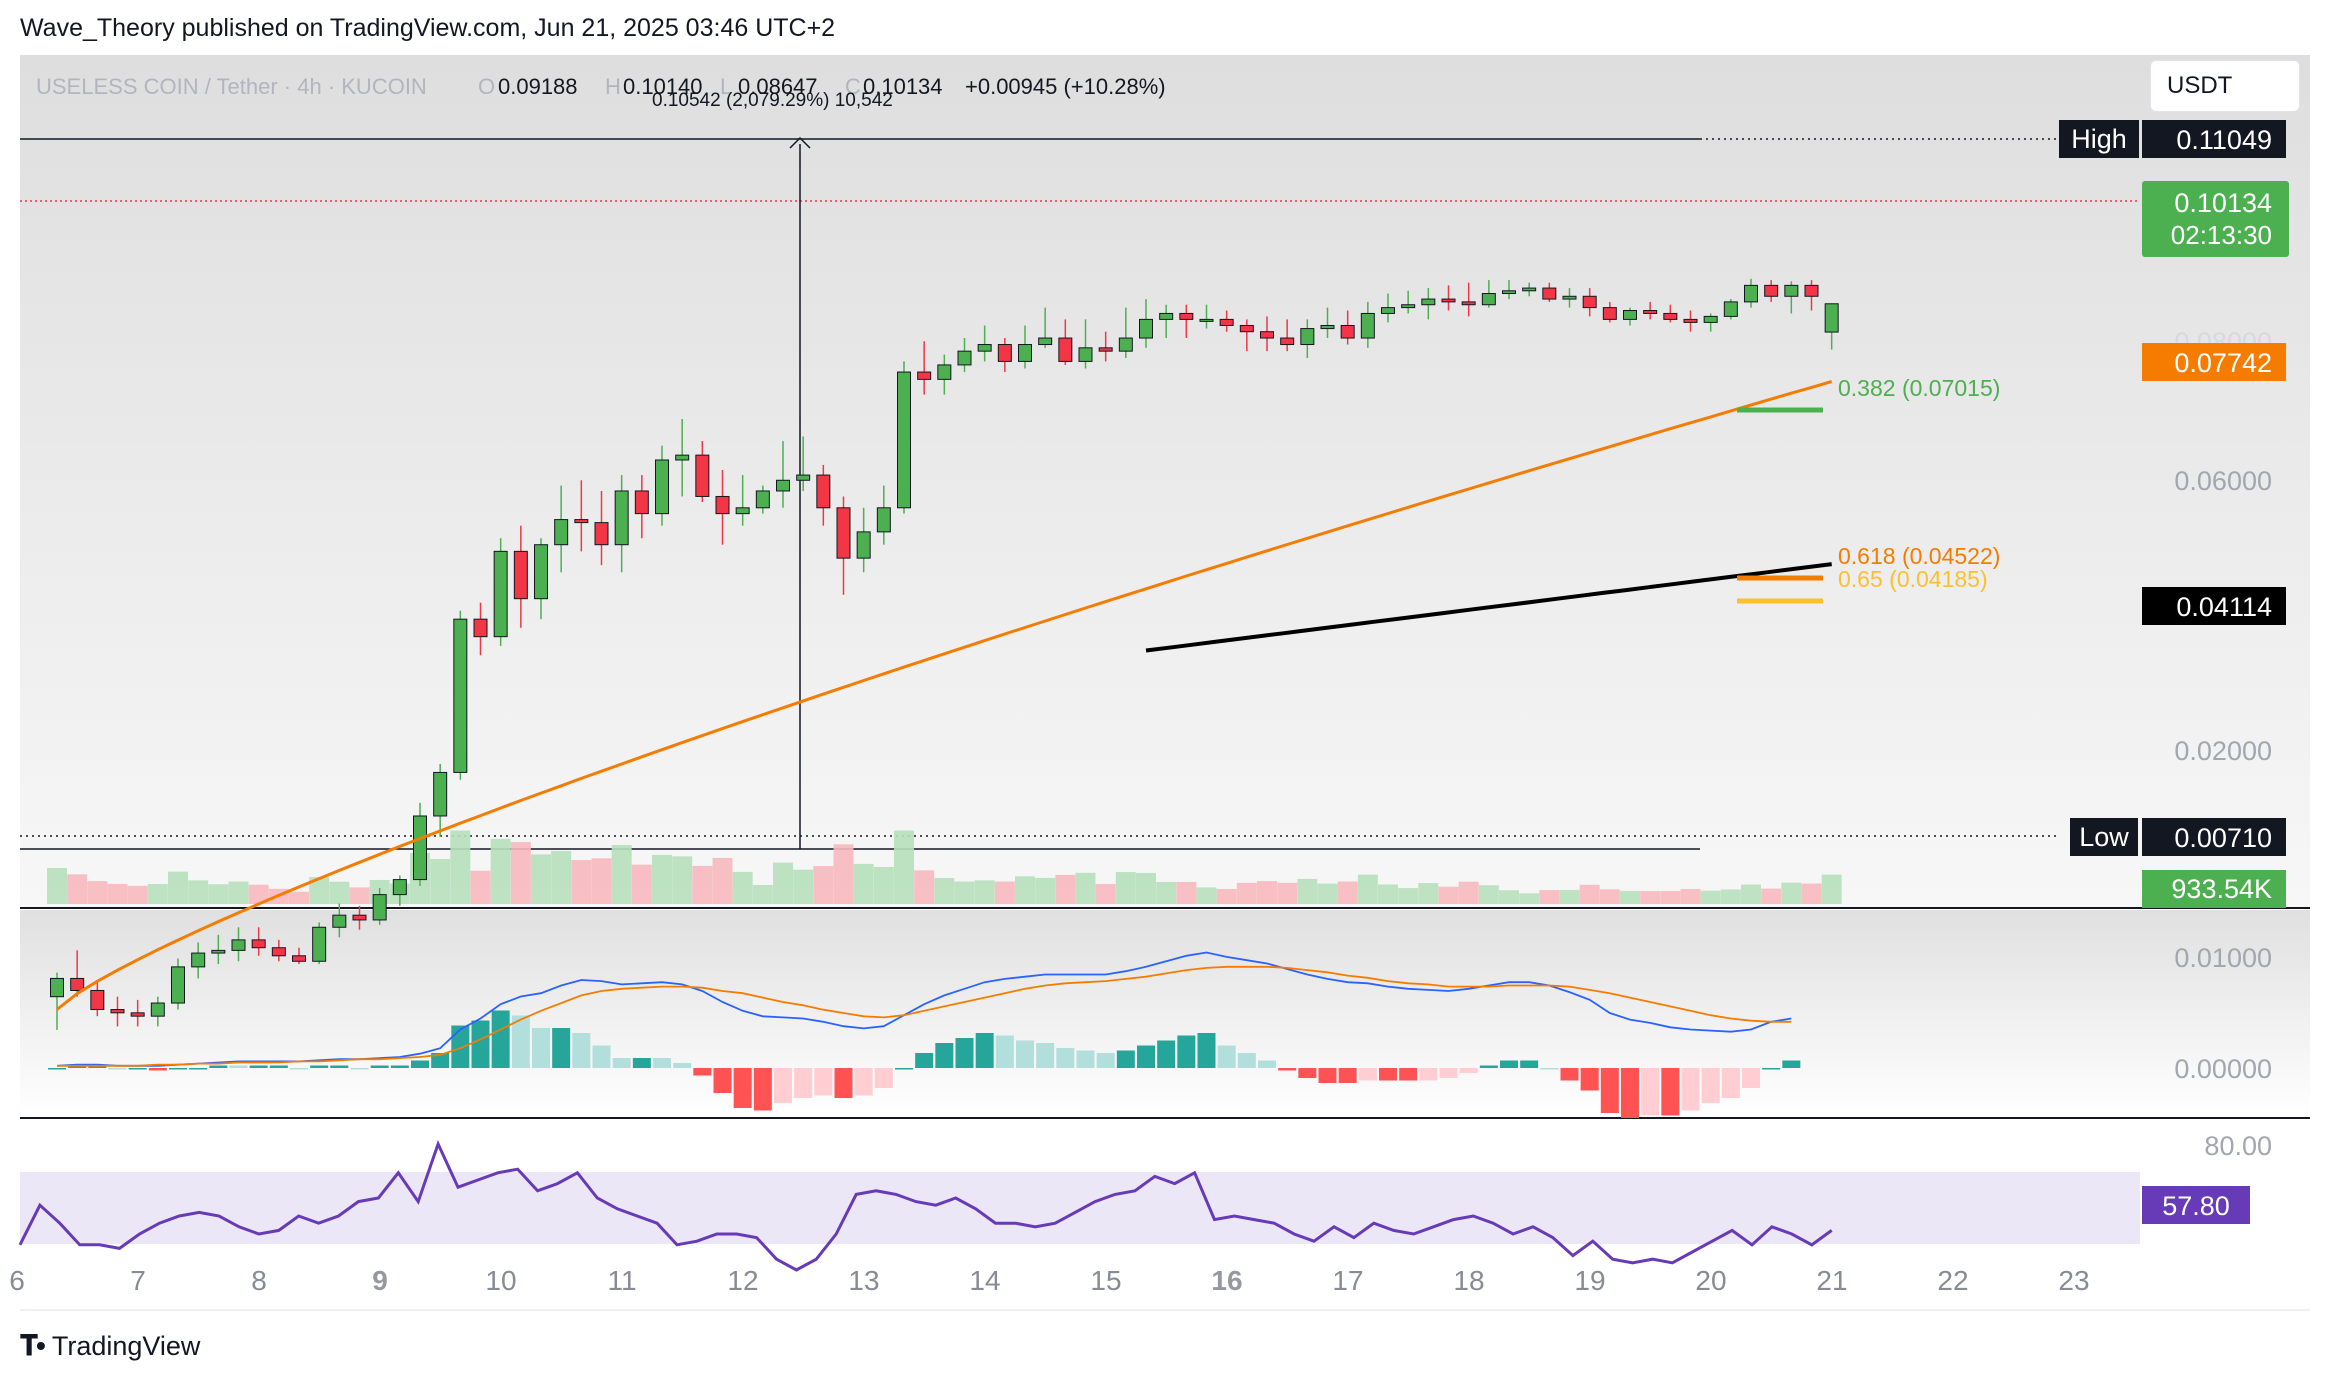  Describe the element at coordinates (944, 867) in the screenshot. I see `volume-area` at that location.